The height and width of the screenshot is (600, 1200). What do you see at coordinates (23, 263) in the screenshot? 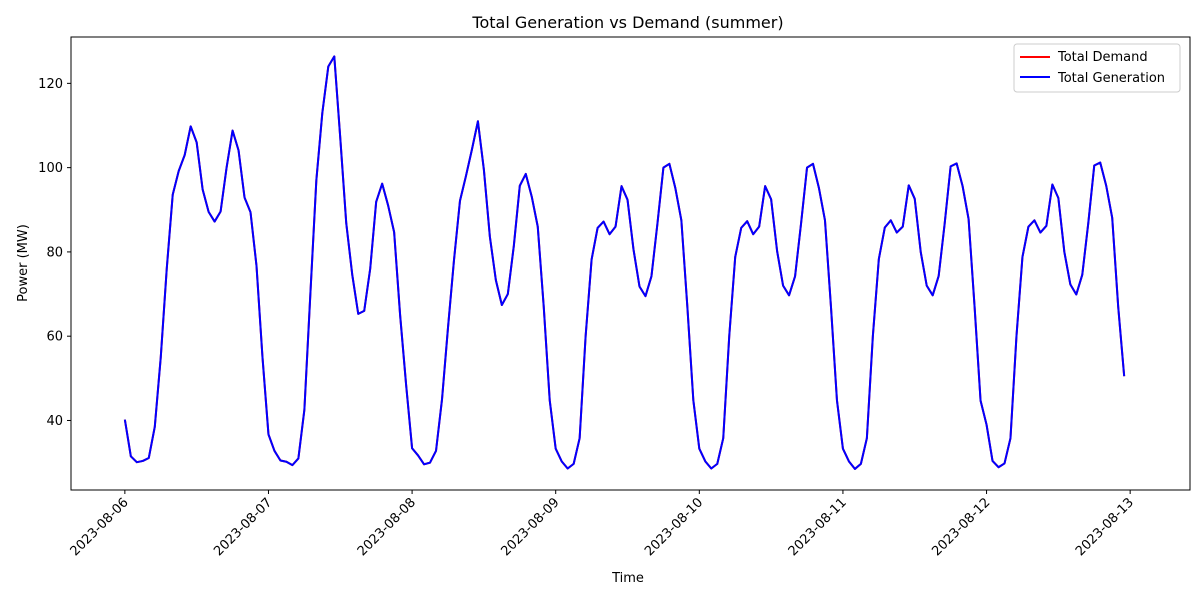
I see `y-axis-label: Power (MW)` at bounding box center [23, 263].